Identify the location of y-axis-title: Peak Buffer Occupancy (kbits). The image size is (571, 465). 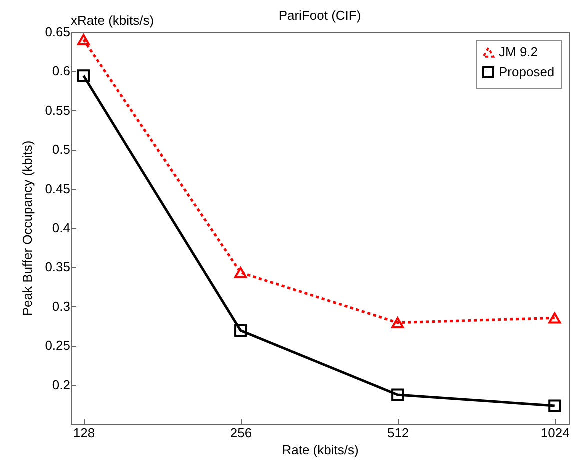
(28, 228).